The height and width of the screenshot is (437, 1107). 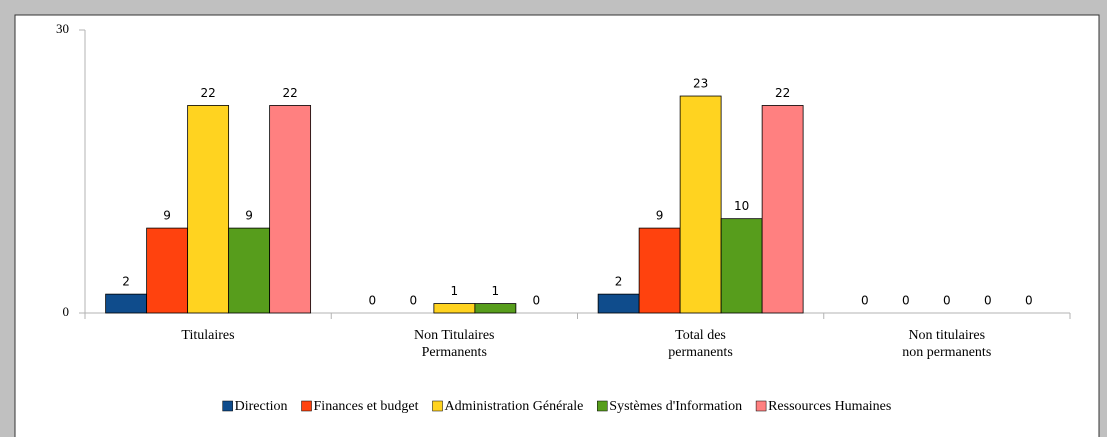 I want to click on y-tick-label: 30, so click(x=62, y=28).